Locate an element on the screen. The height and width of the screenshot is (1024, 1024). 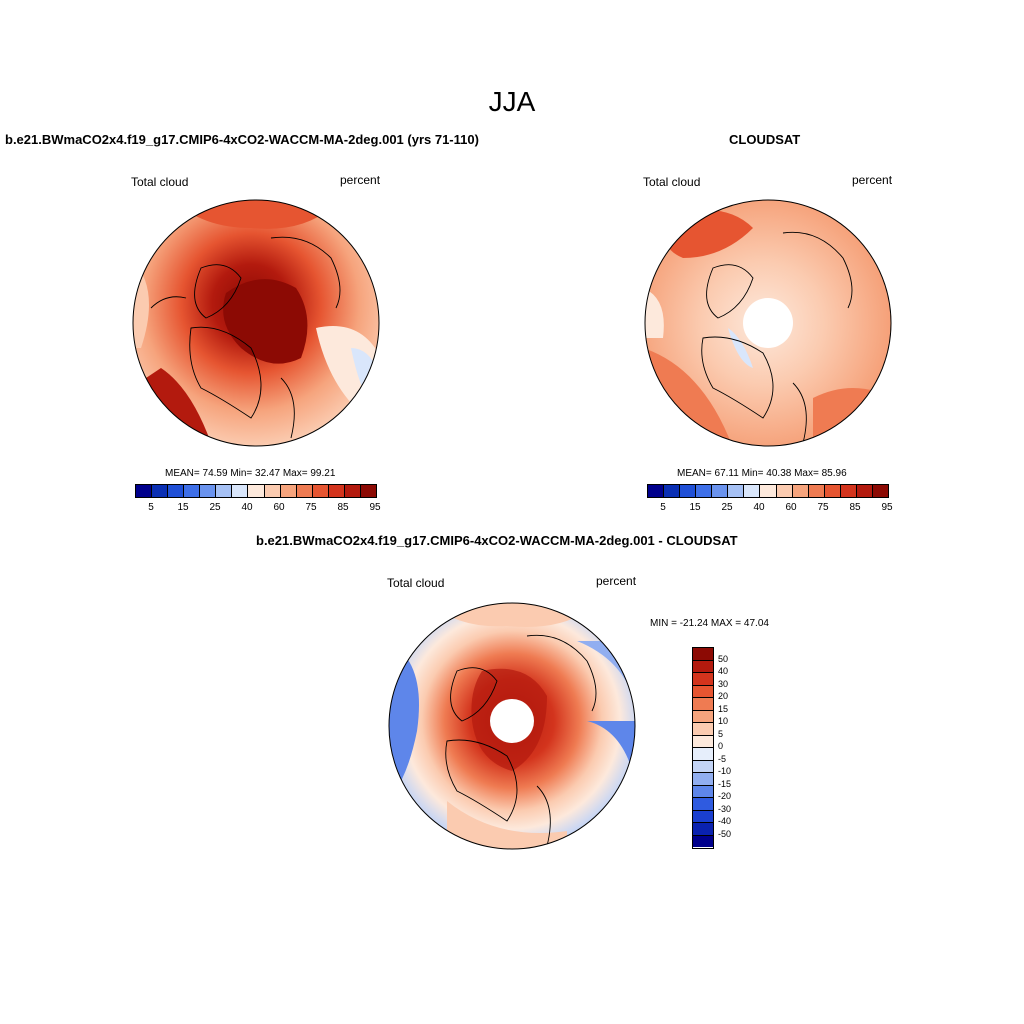
obs-stats: MEAN= 67.11 Min= 40.38 Max= 85.96 is located at coordinates (762, 473).